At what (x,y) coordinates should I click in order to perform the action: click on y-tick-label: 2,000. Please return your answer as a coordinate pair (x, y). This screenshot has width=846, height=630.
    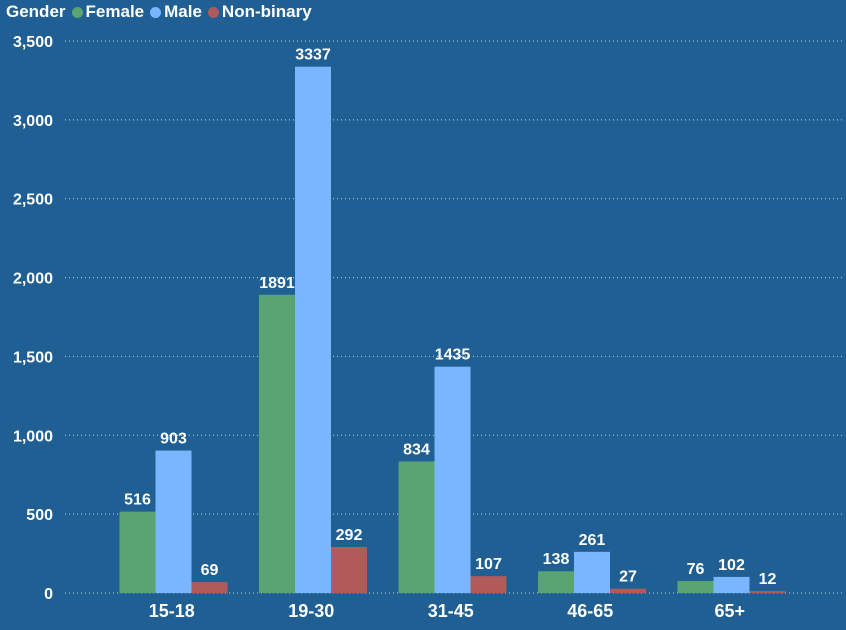
    Looking at the image, I should click on (33, 279).